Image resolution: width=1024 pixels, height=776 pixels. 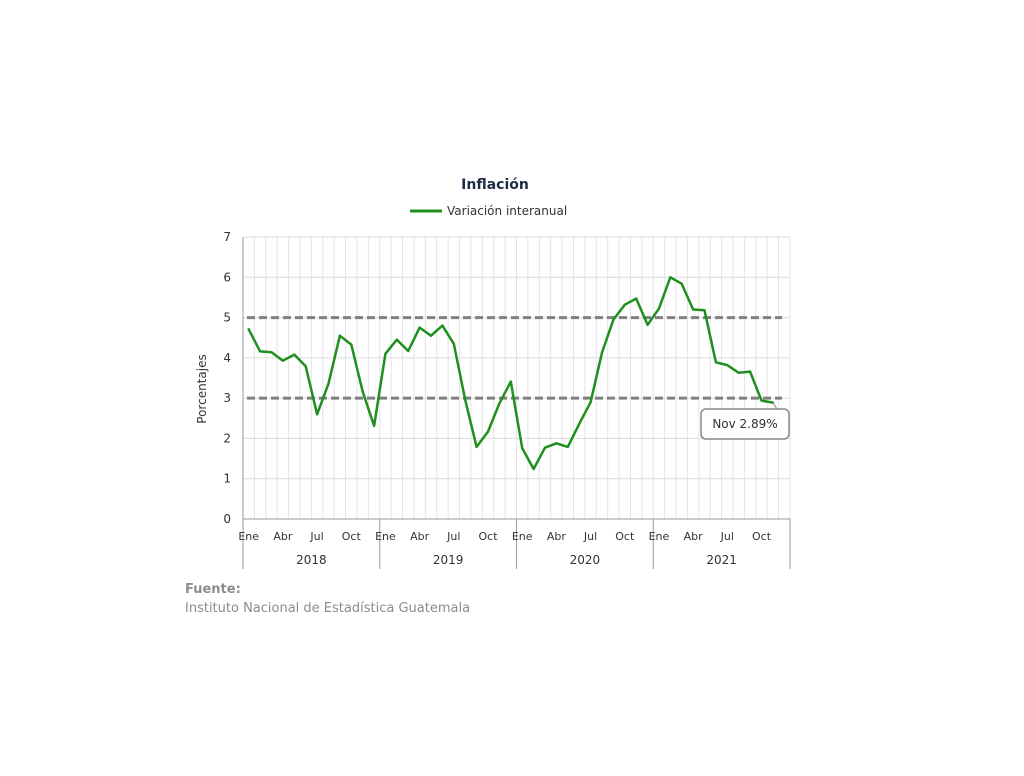 I want to click on series-line, so click(x=511, y=373).